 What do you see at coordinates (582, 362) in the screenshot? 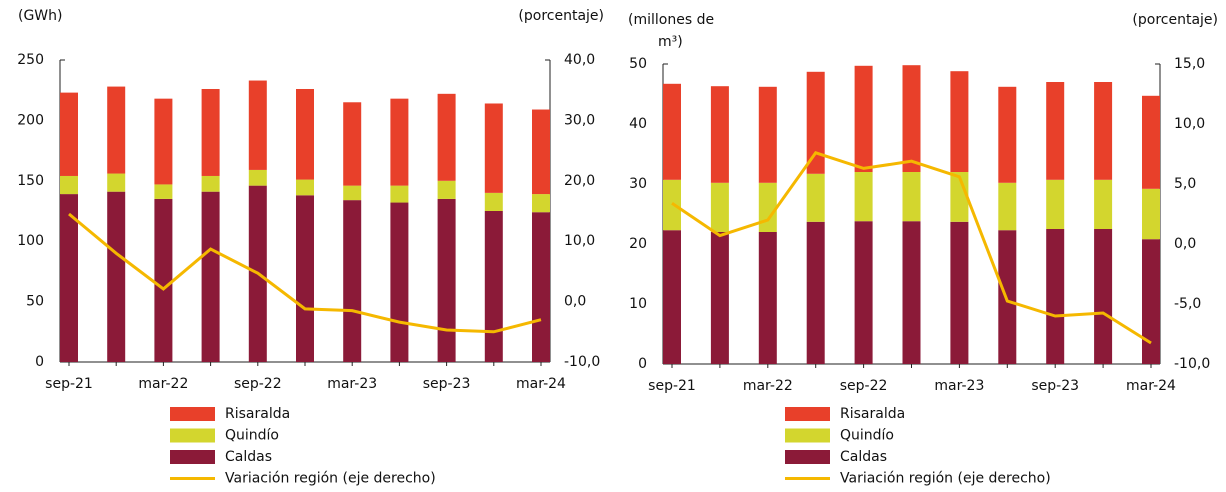
I see `y2-tick-label: -10,0` at bounding box center [582, 362].